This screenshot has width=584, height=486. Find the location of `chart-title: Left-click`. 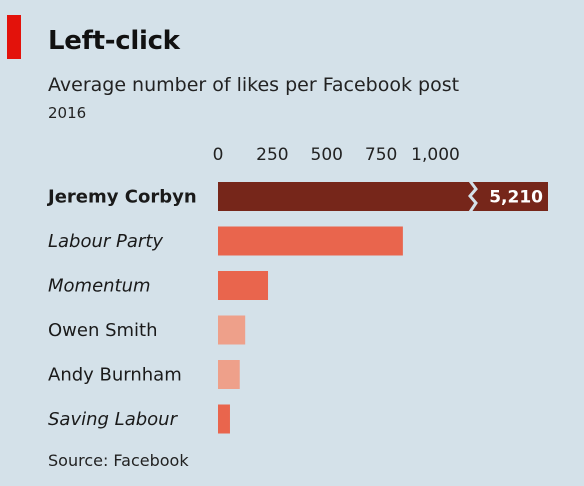

chart-title: Left-click is located at coordinates (114, 41).